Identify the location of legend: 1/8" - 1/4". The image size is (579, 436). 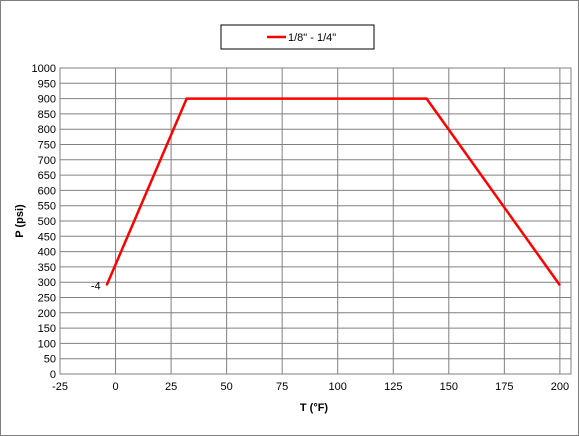
(297, 37).